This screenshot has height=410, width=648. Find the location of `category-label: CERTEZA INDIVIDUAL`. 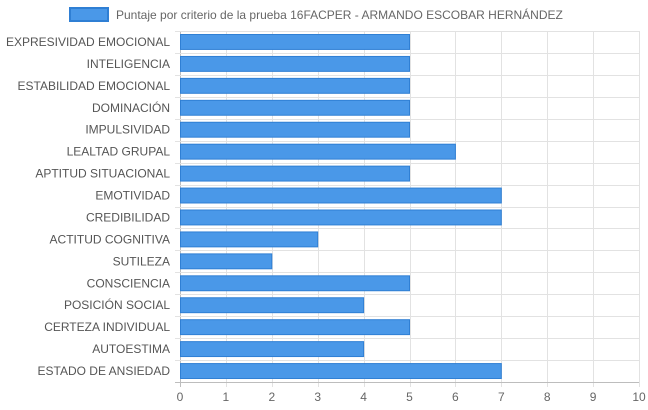

category-label: CERTEZA INDIVIDUAL is located at coordinates (107, 327).